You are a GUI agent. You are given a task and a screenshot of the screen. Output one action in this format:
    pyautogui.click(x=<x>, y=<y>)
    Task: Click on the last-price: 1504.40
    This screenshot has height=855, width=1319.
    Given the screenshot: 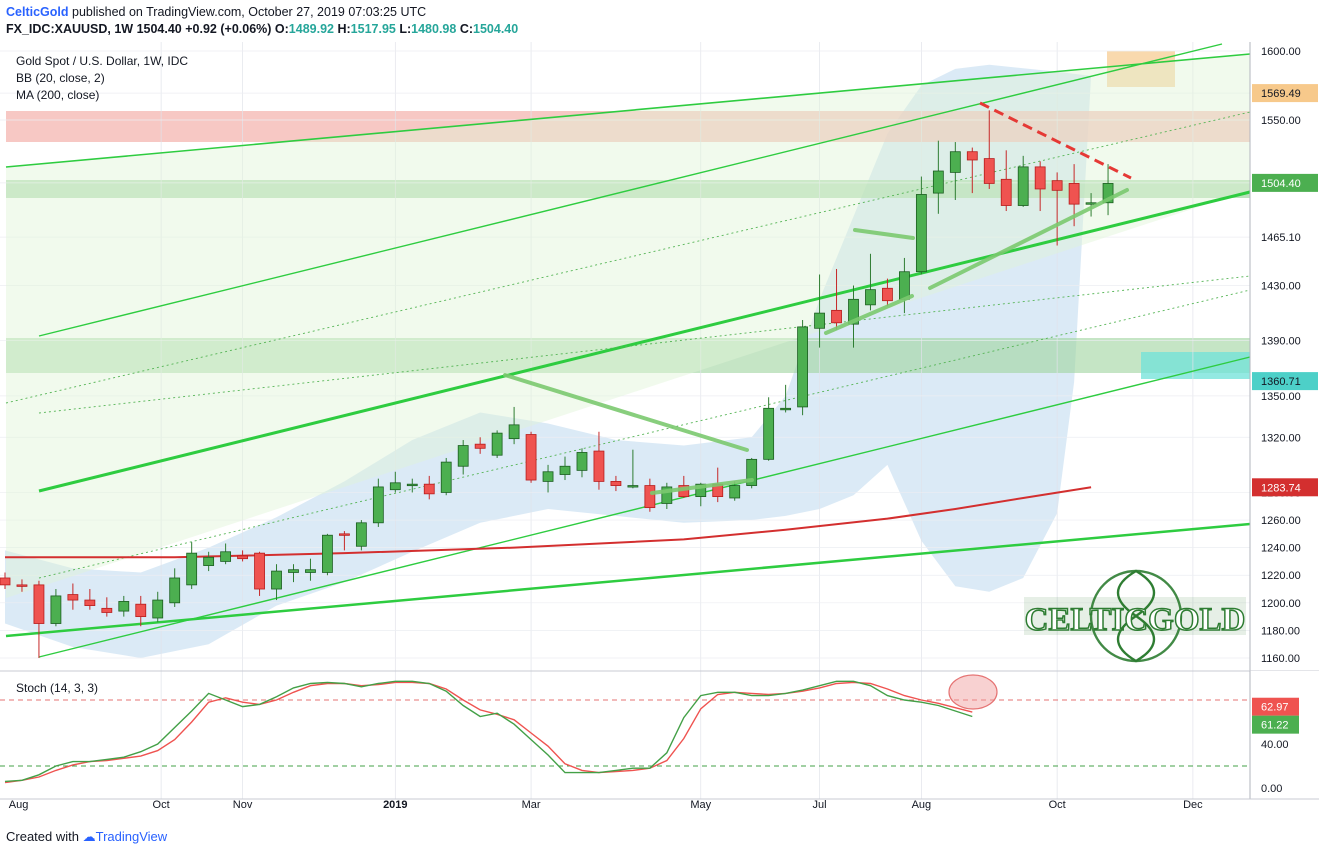 What is the action you would take?
    pyautogui.click(x=159, y=29)
    